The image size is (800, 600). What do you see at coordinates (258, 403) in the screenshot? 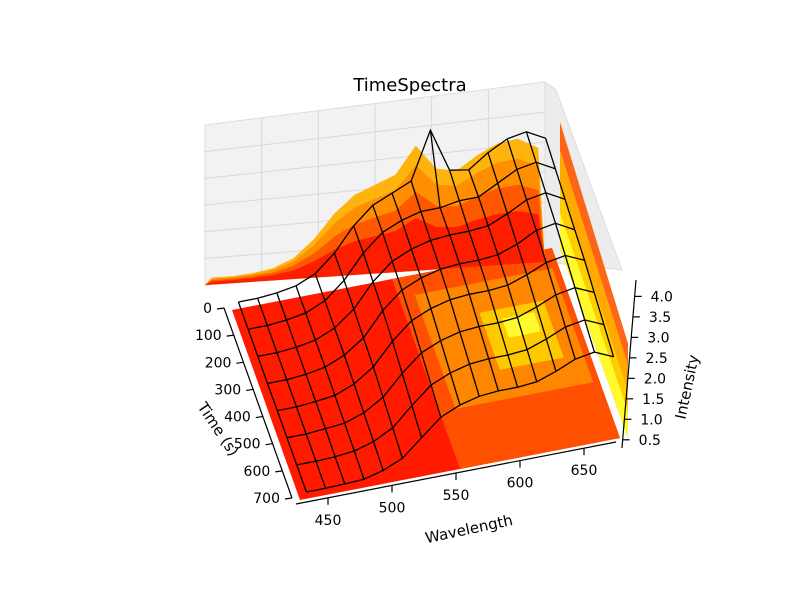
I see `y-axis-line` at bounding box center [258, 403].